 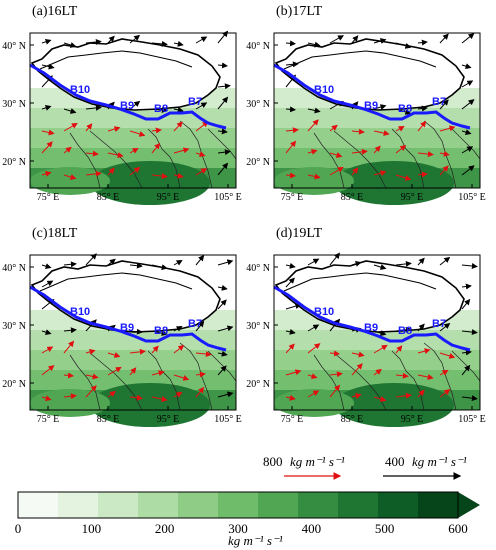 What do you see at coordinates (128, 318) in the screenshot?
I see `section-line` at bounding box center [128, 318].